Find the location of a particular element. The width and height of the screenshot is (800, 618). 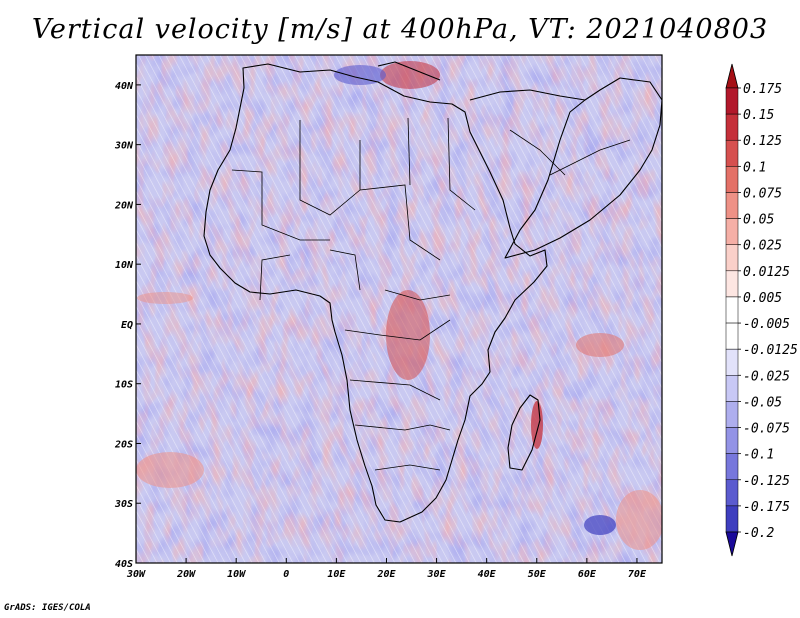

colorbar-bottom-arrow is located at coordinates (732, 544).